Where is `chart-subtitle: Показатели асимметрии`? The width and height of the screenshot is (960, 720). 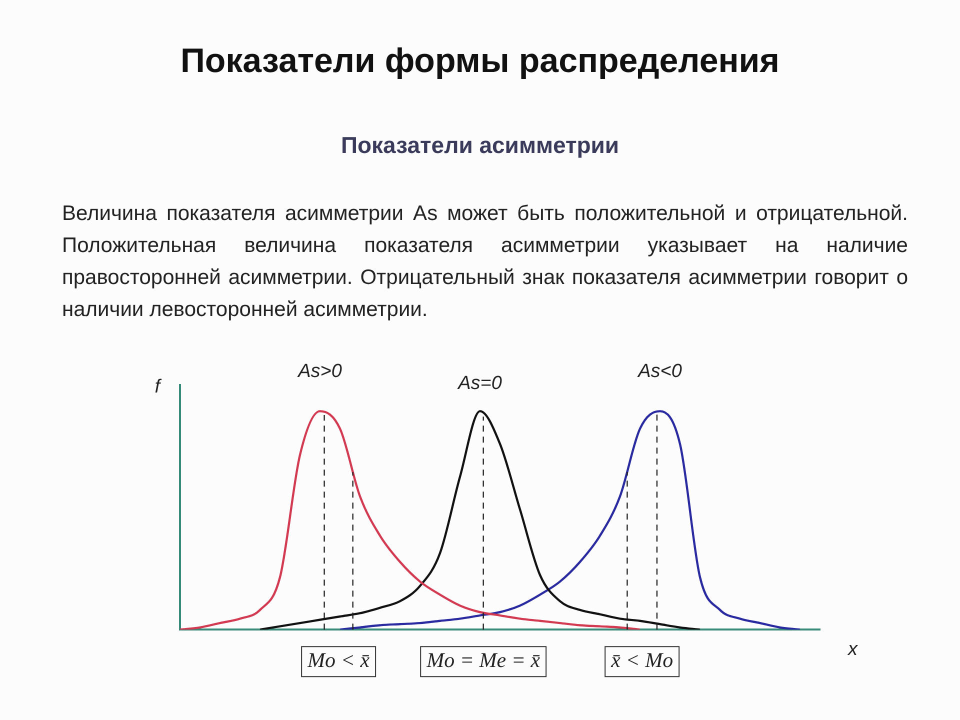 chart-subtitle: Показатели асимметрии is located at coordinates (480, 145).